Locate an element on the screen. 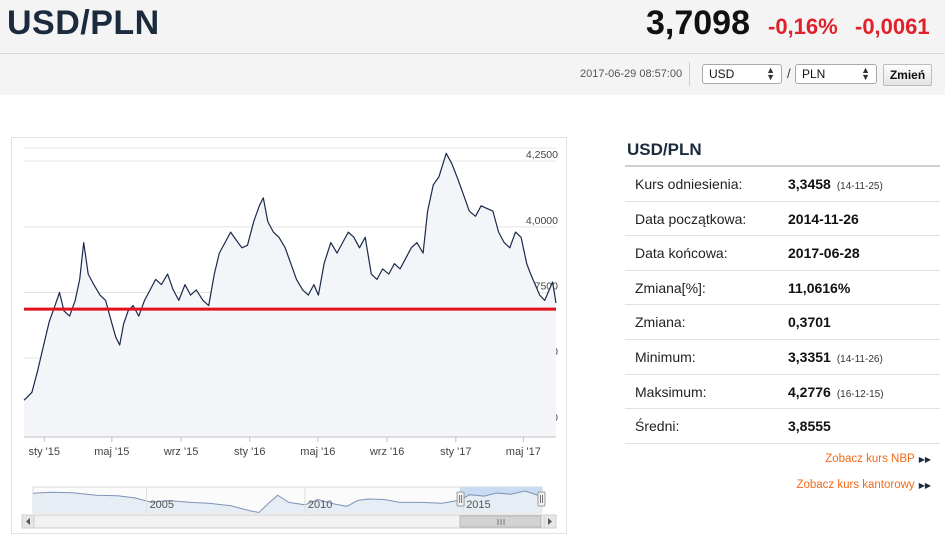 This screenshot has height=547, width=945. navigator-label: 2015 is located at coordinates (478, 505).